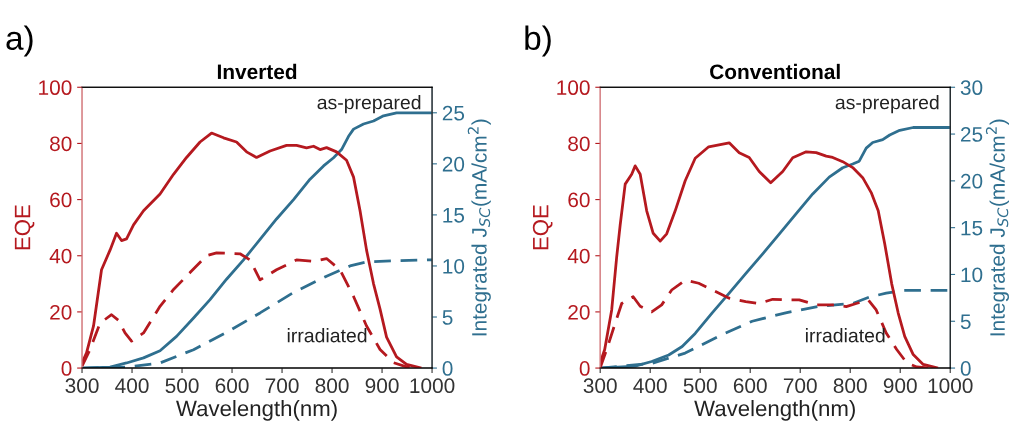 The height and width of the screenshot is (432, 1019). I want to click on chart-title: Inverted, so click(257, 71).